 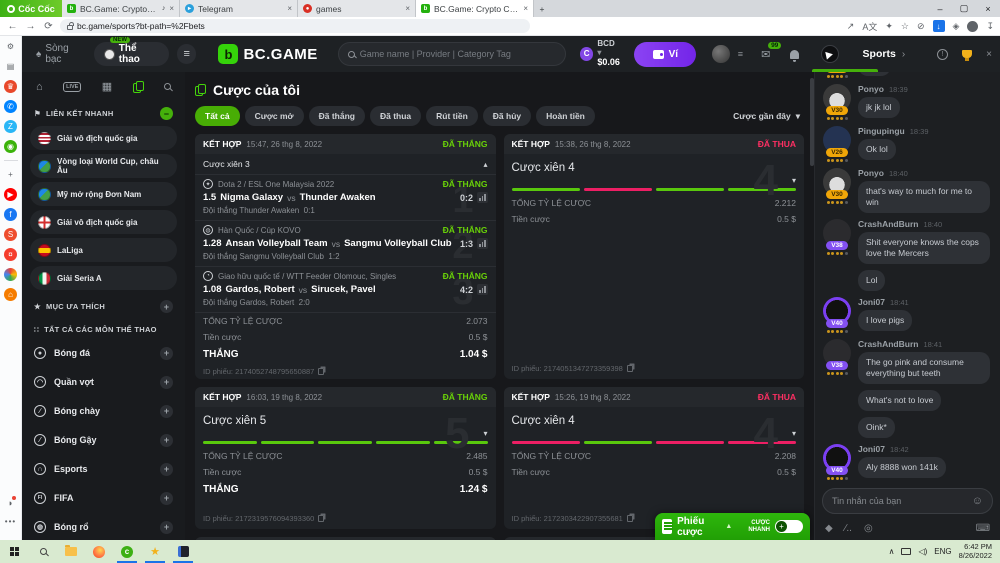 What do you see at coordinates (732, 526) in the screenshot?
I see `betslip-button: Phiếu cược ▲ CƯỢC NHANH` at bounding box center [732, 526].